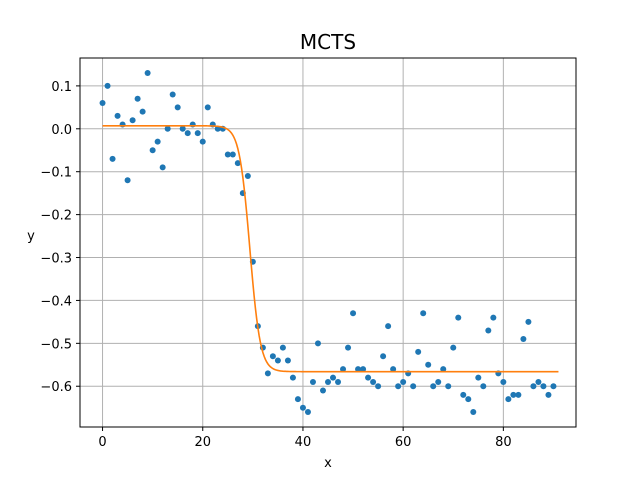 The height and width of the screenshot is (480, 640). Describe the element at coordinates (102, 442) in the screenshot. I see `x-tick-label: 0` at that location.